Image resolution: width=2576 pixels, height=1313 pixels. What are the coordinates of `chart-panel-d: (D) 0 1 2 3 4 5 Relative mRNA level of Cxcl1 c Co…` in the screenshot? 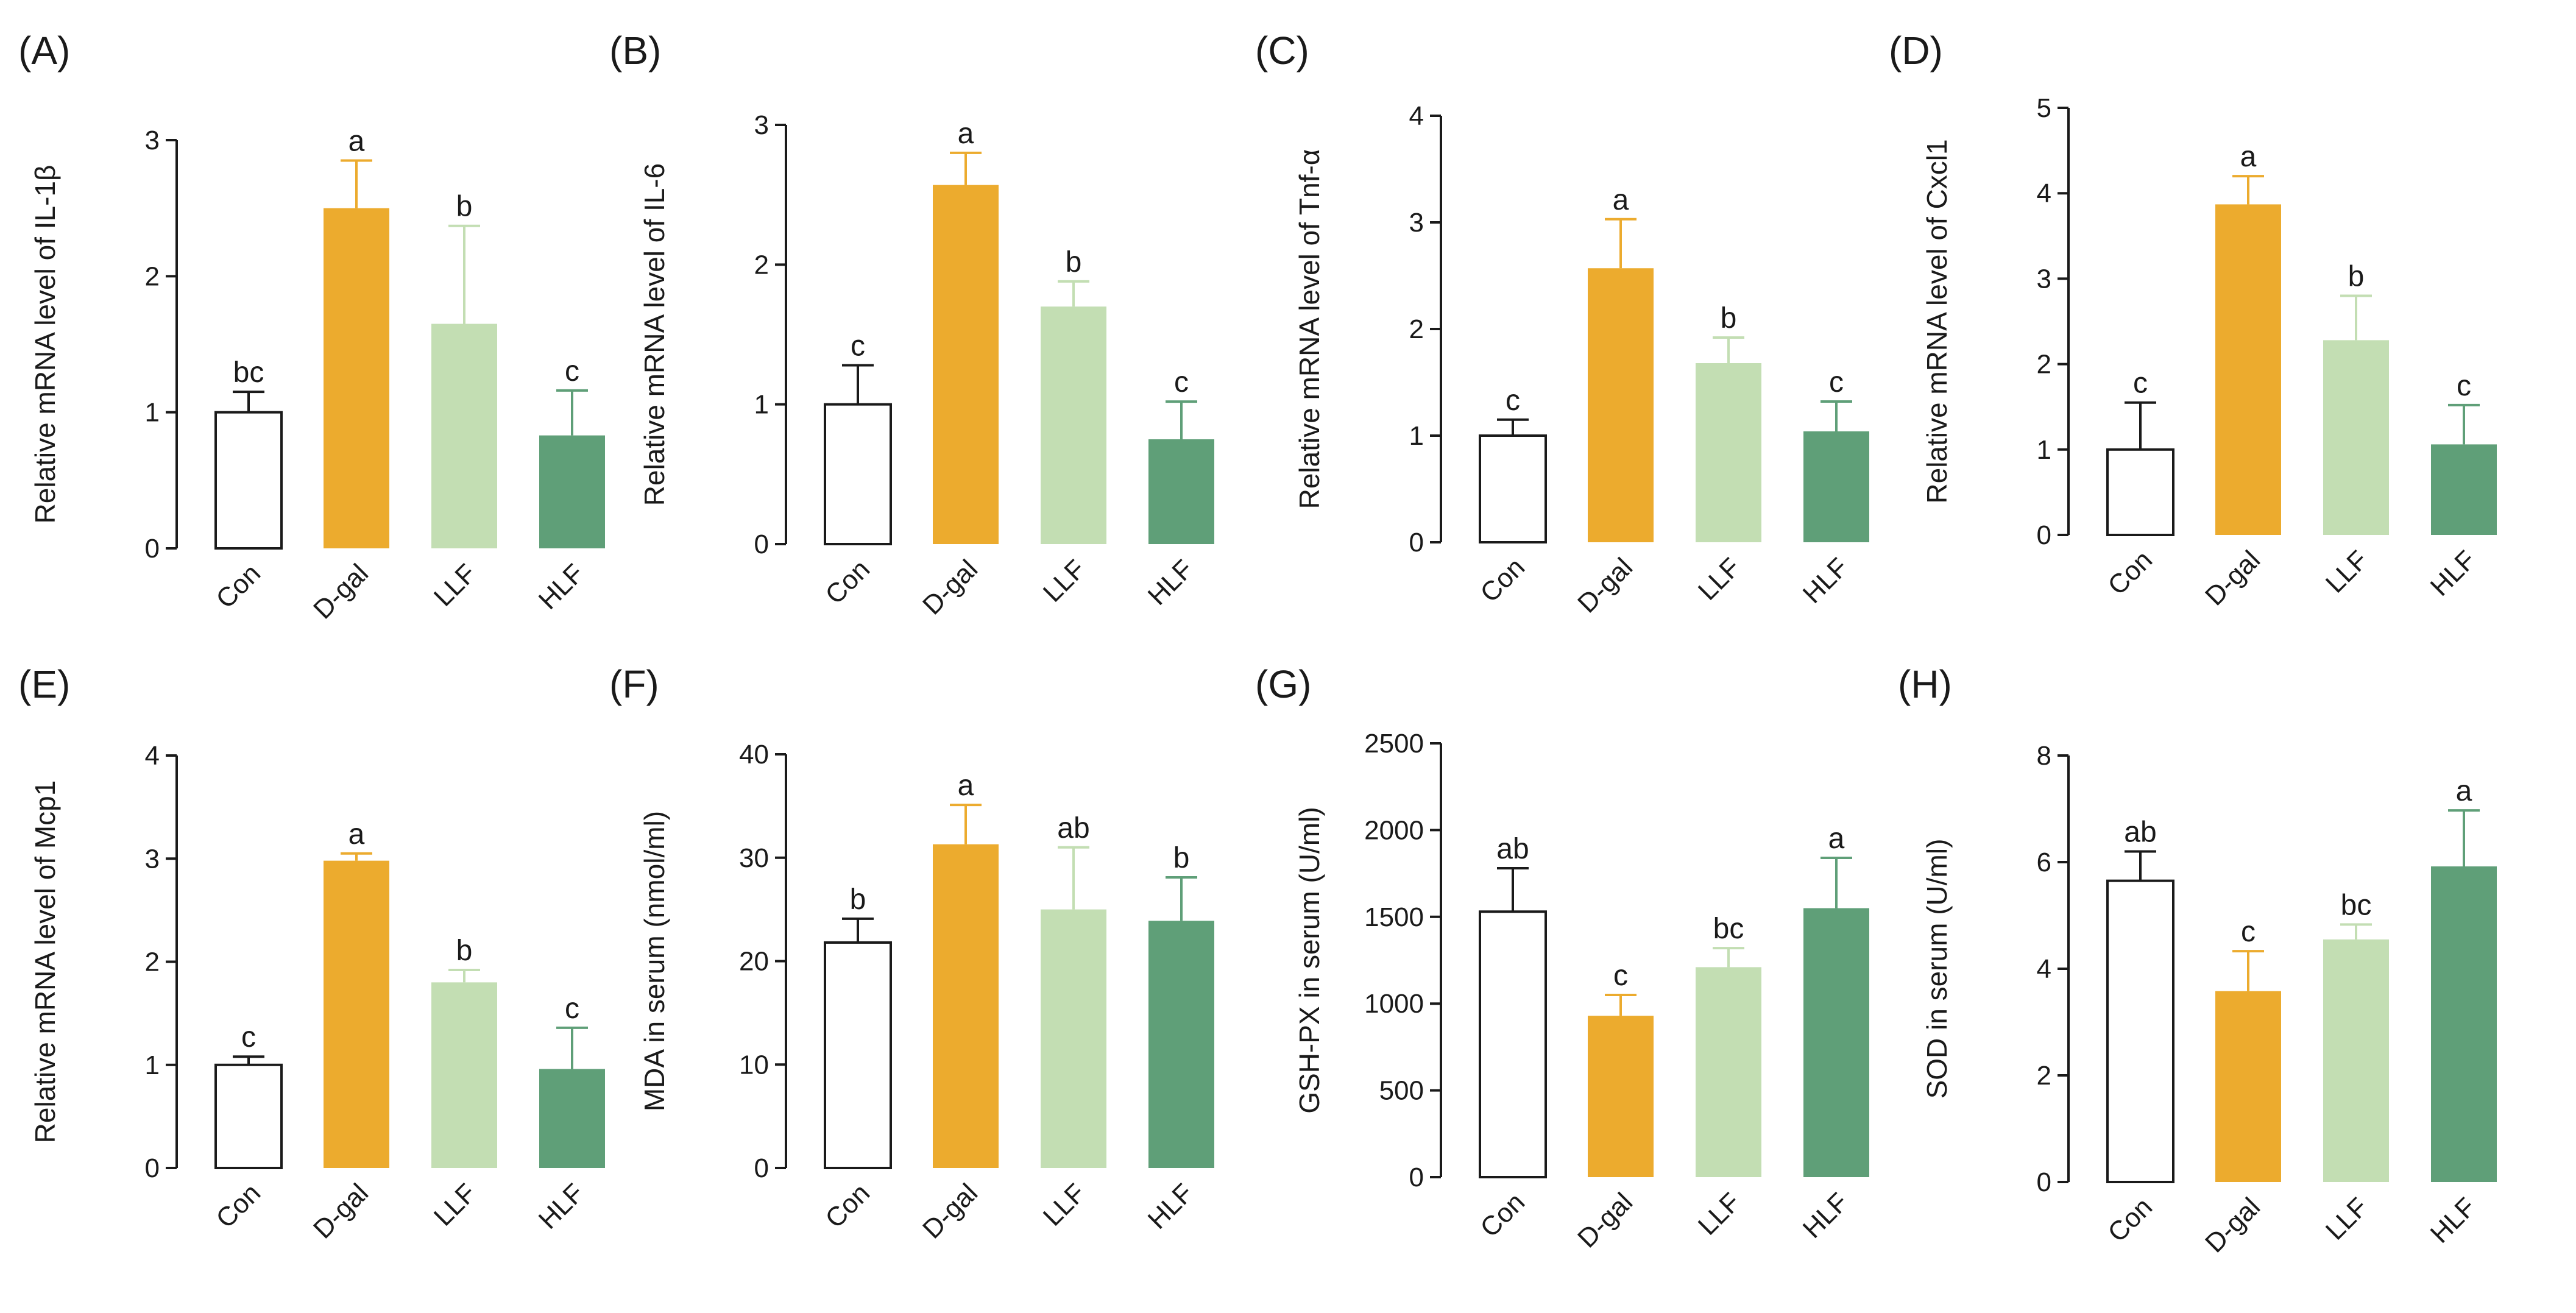 It's located at (2193, 320).